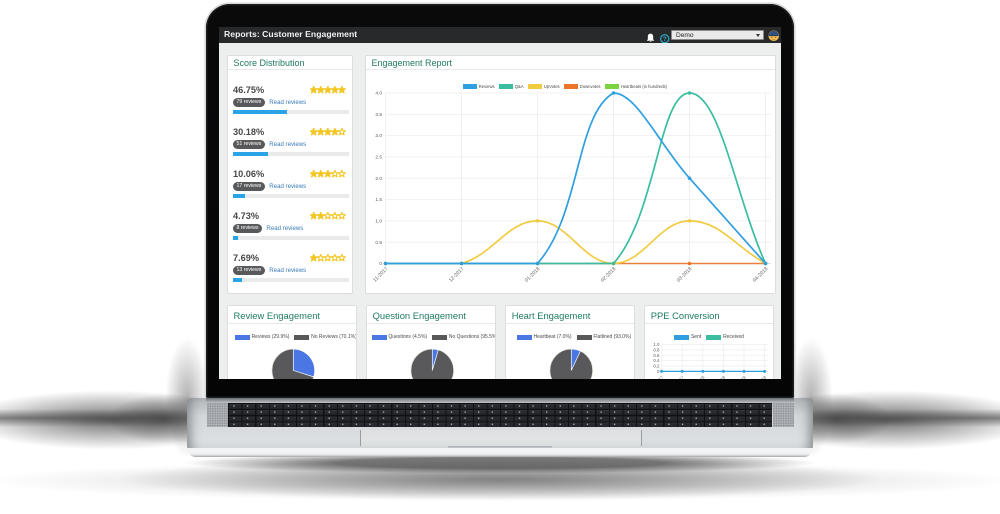 The image size is (1000, 514). Describe the element at coordinates (656, 354) in the screenshot. I see `svg-text: 0.6` at that location.